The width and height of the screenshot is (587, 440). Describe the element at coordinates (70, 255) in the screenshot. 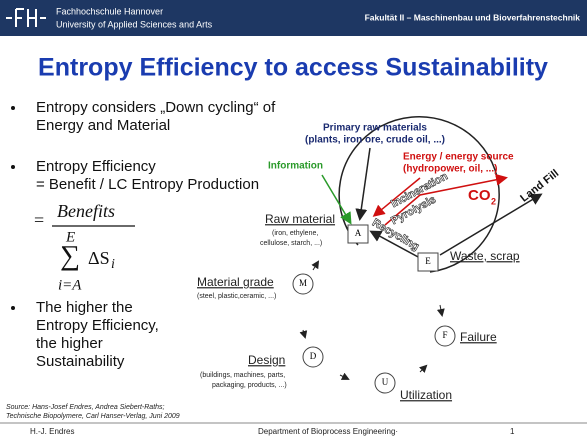

I see `sum: ∑` at that location.